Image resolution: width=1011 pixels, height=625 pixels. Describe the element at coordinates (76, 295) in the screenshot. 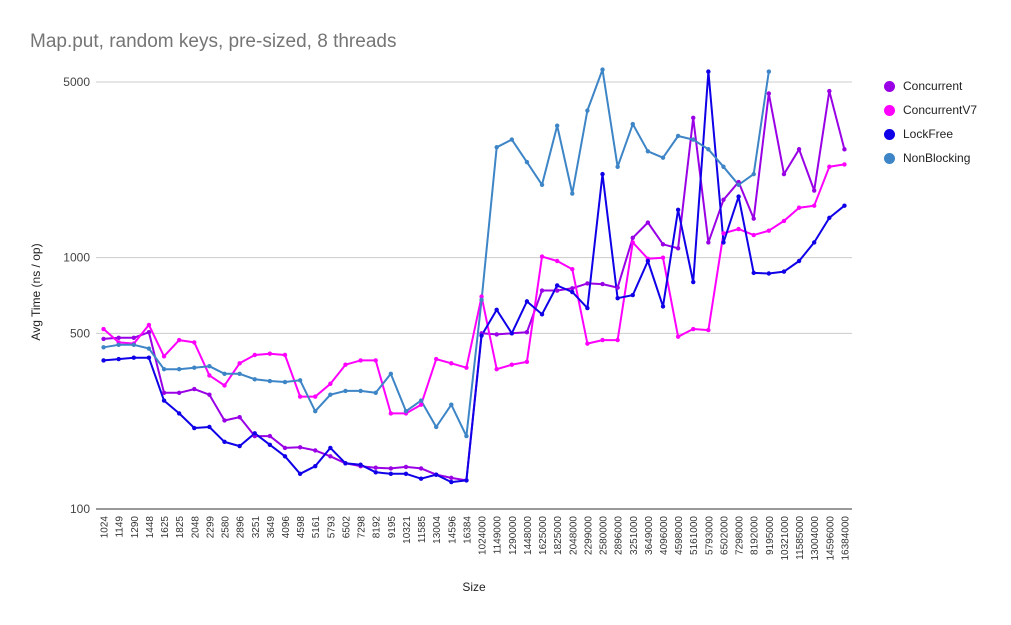

I see `y-tick-labels: 100 500 1000 5000` at that location.